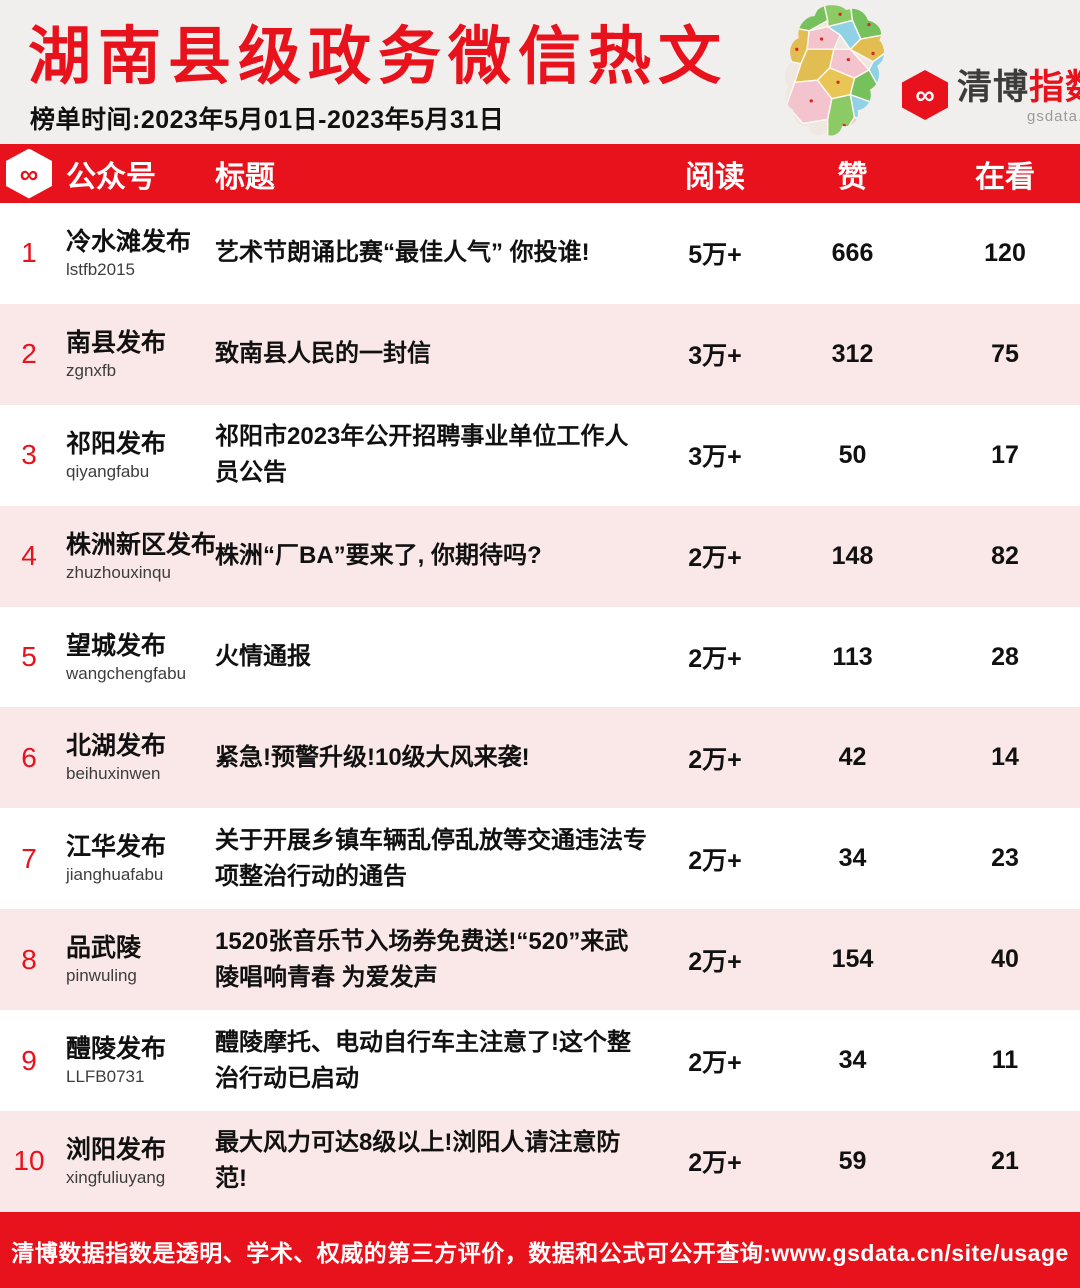  What do you see at coordinates (852, 757) in the screenshot?
I see `likes-value: 42` at bounding box center [852, 757].